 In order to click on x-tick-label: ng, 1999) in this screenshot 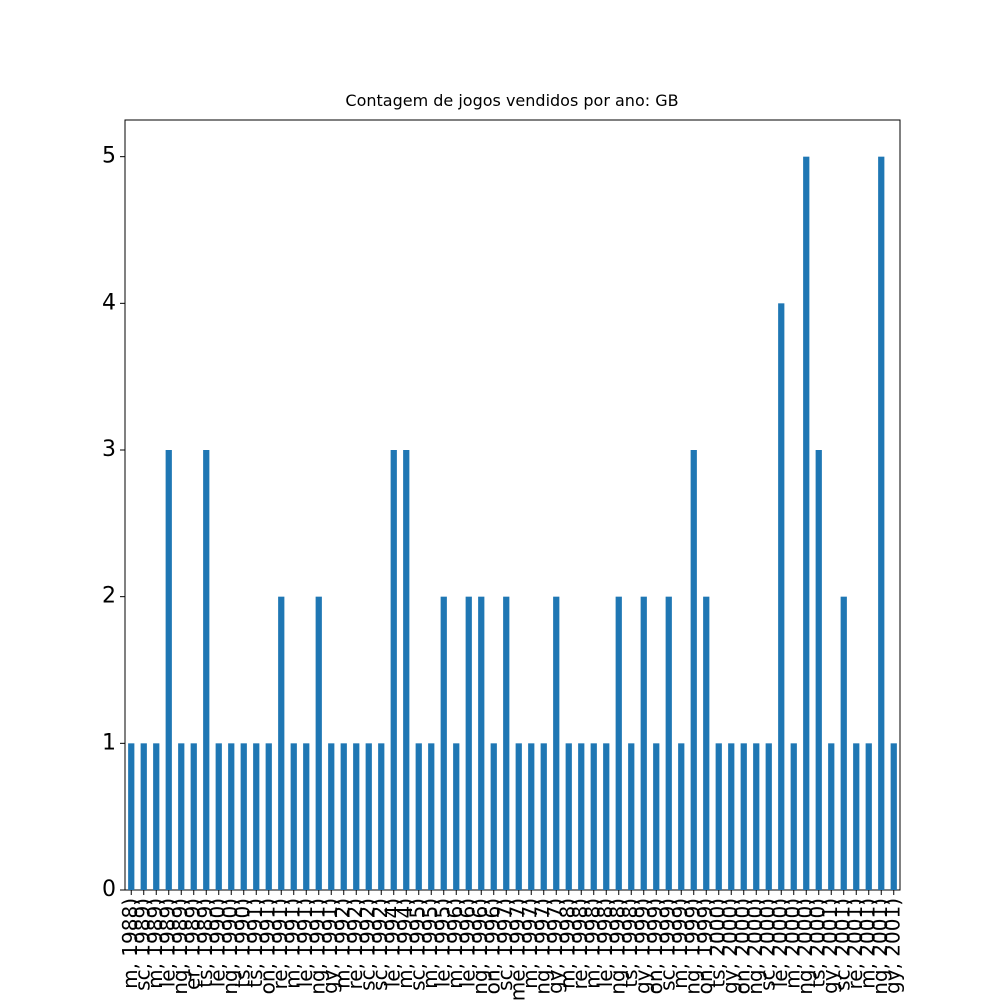, I will do `click(692, 946)`.